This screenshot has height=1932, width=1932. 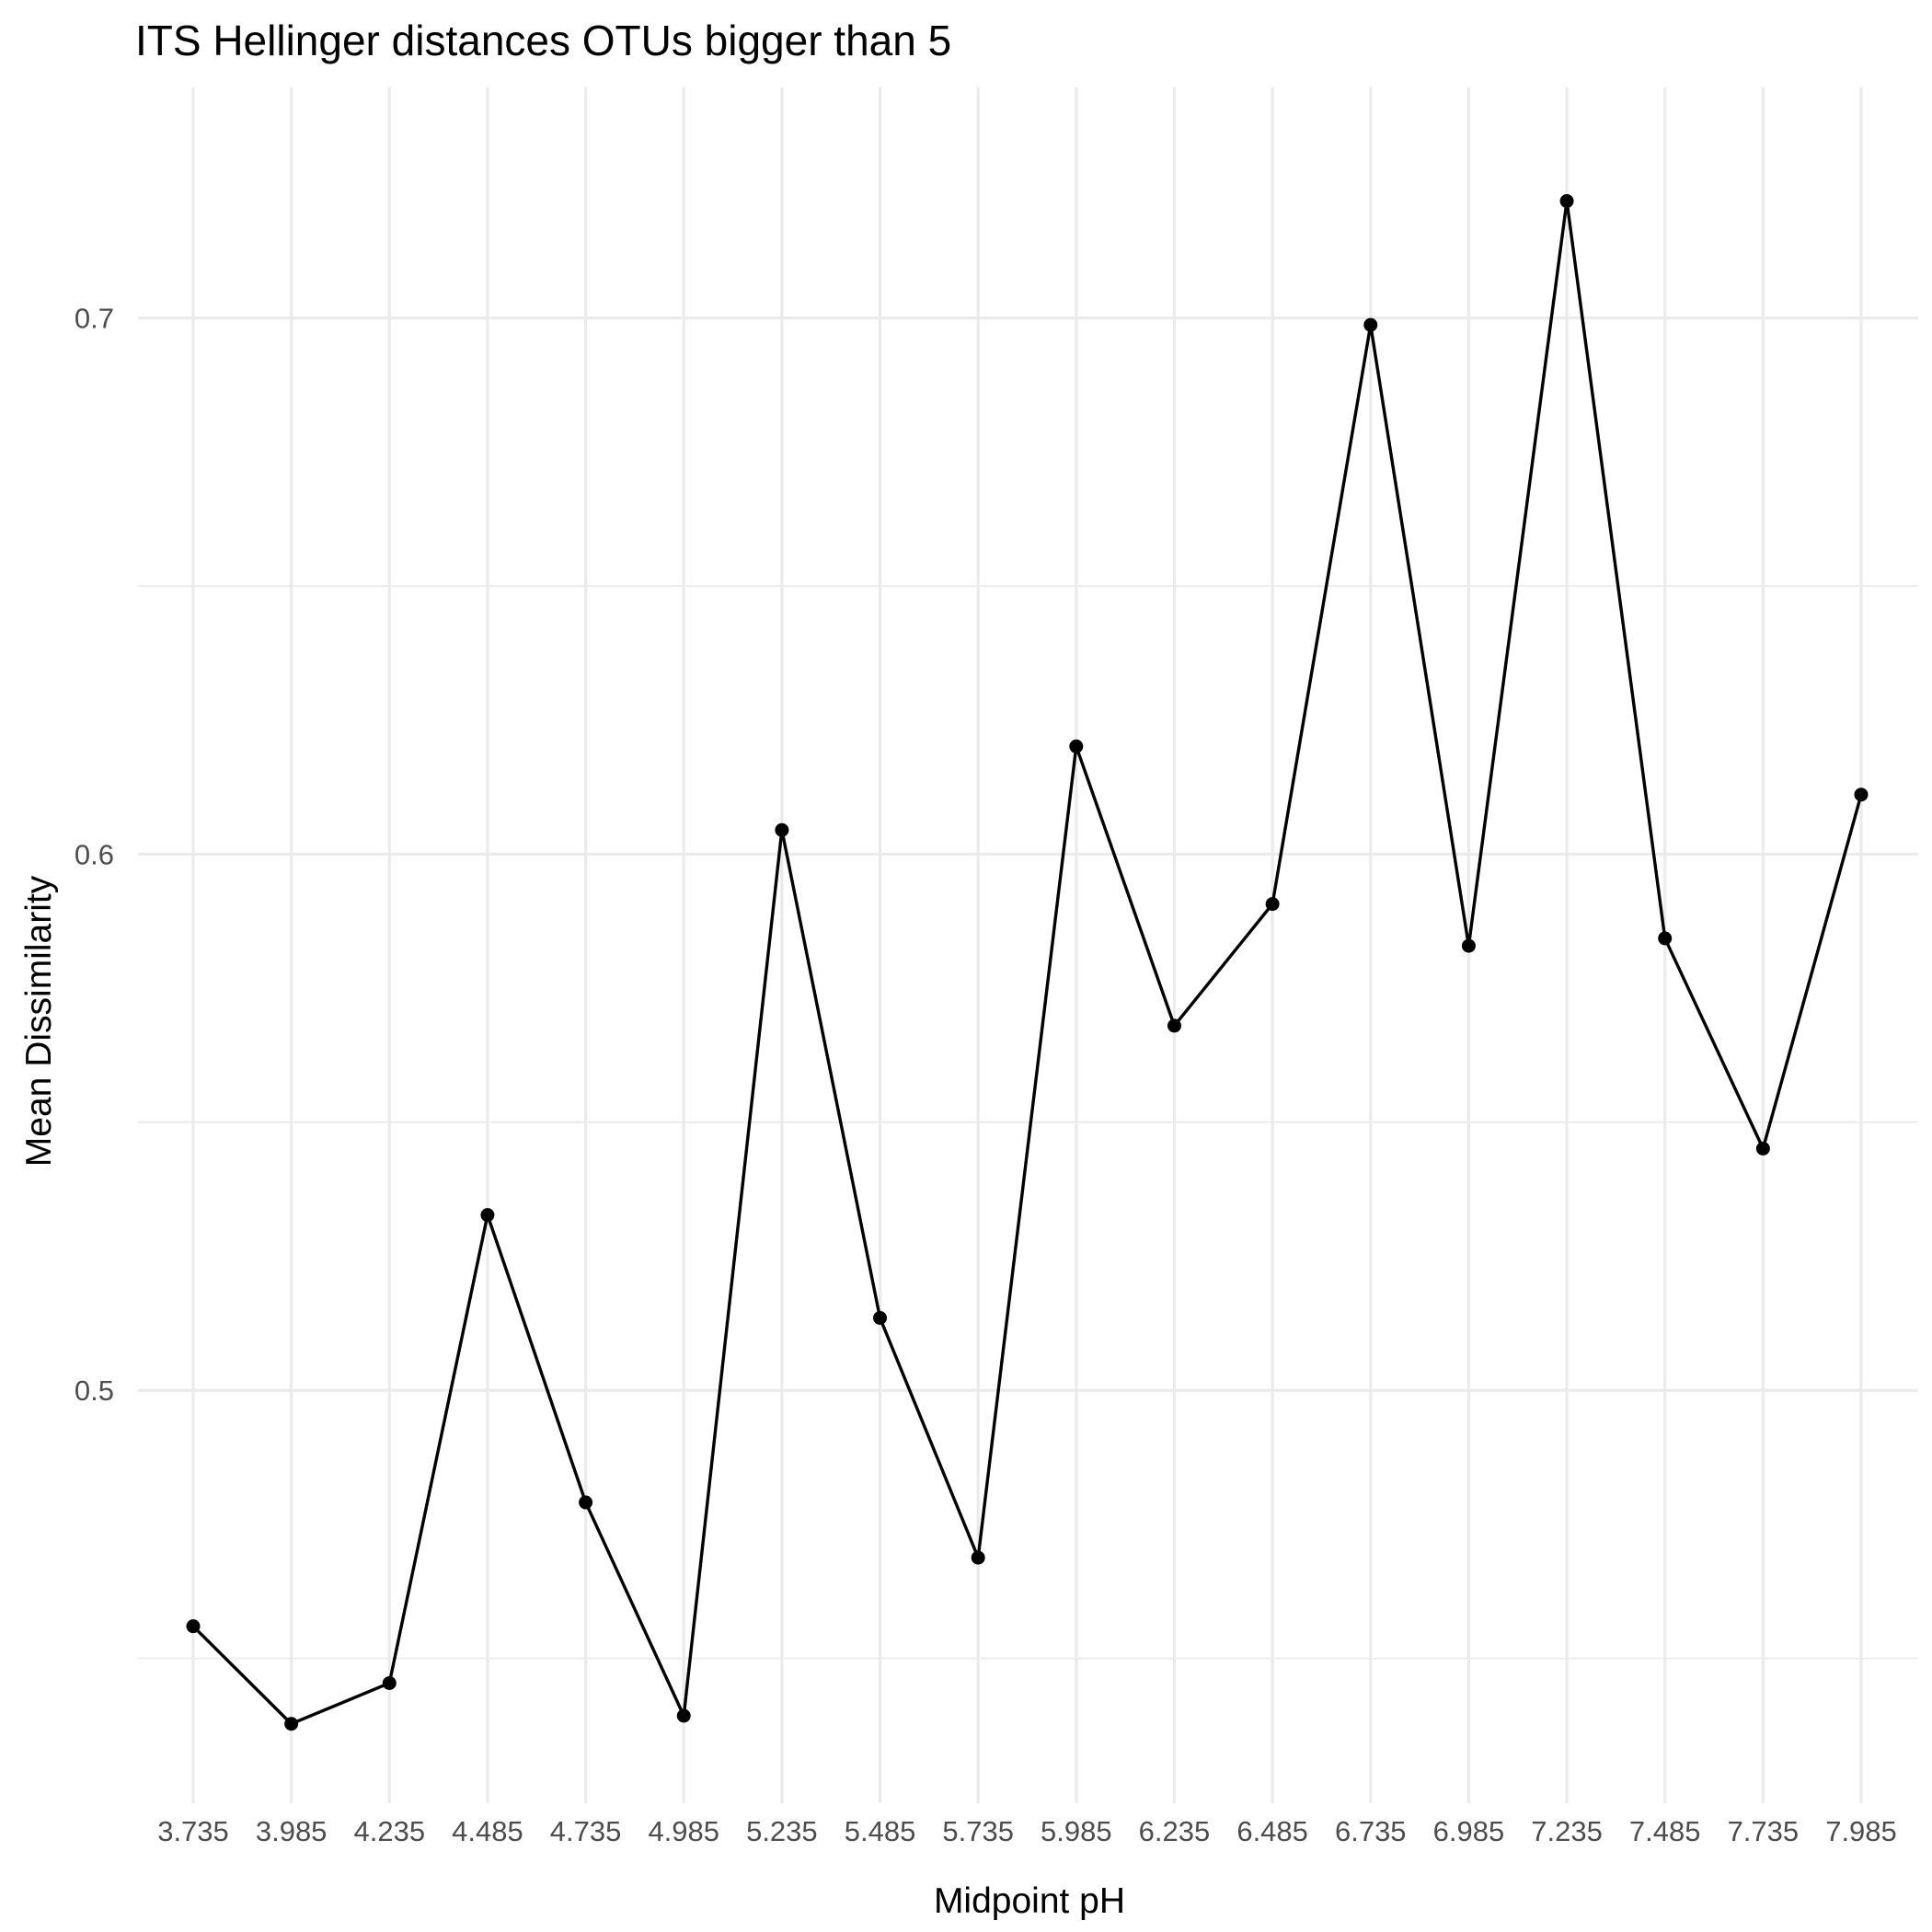 I want to click on y-tick-label: 0.5, so click(x=94, y=1390).